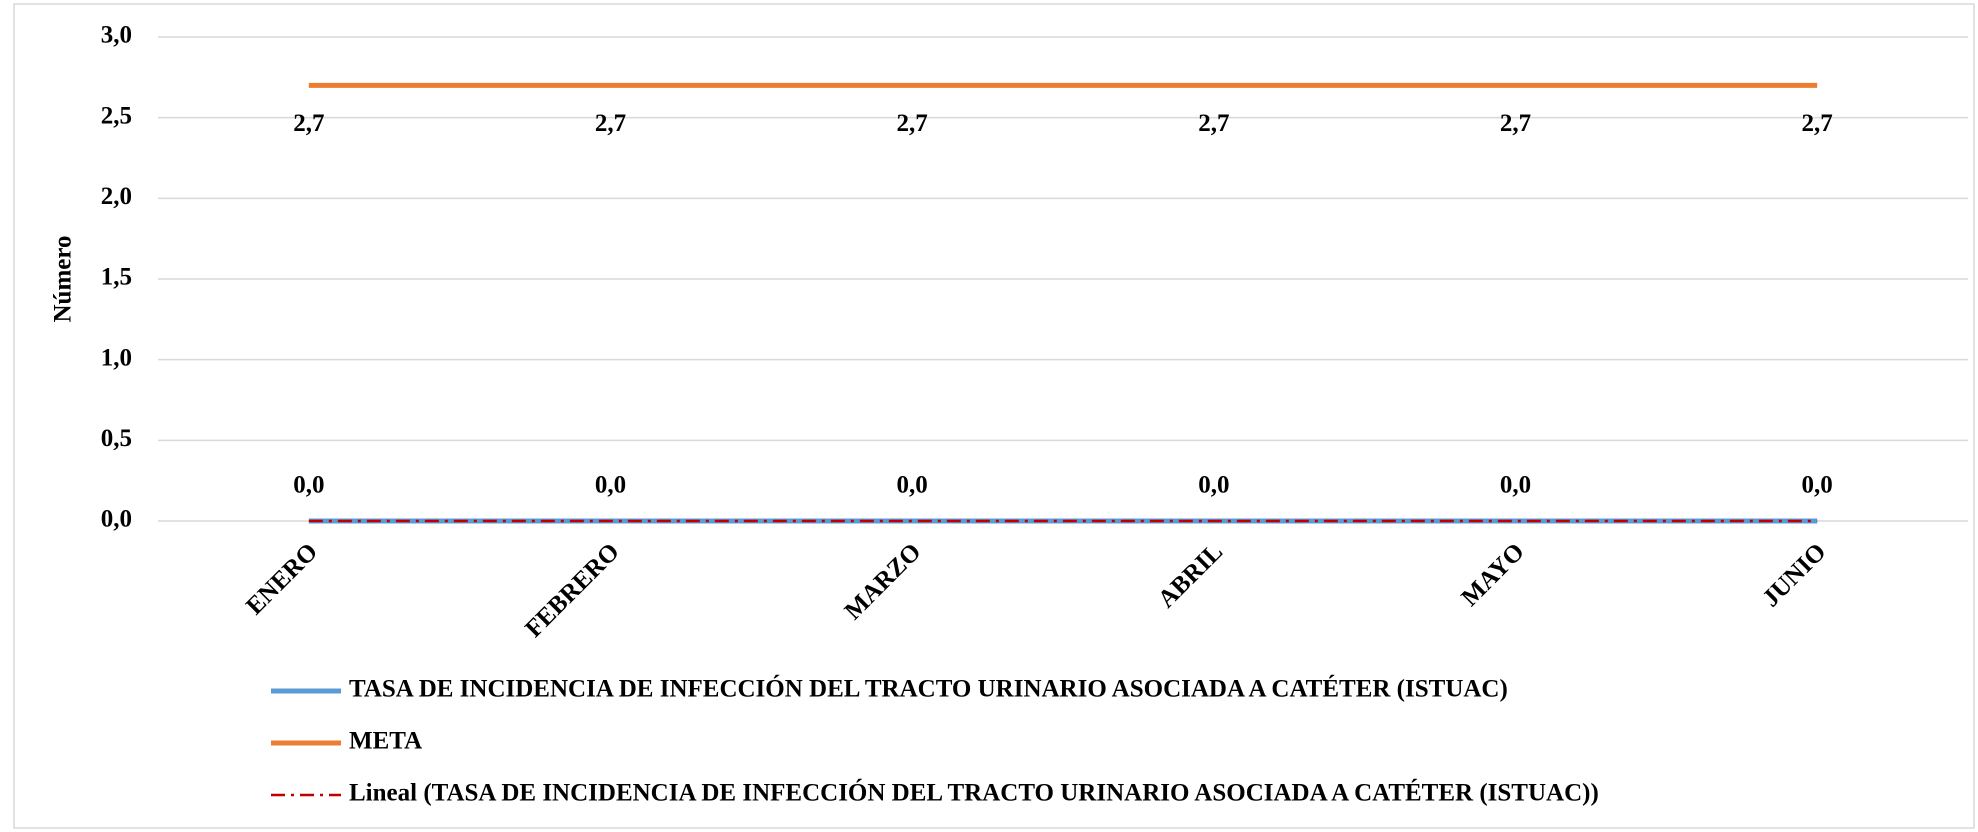  What do you see at coordinates (116, 196) in the screenshot?
I see `y-tick-label: 2,0` at bounding box center [116, 196].